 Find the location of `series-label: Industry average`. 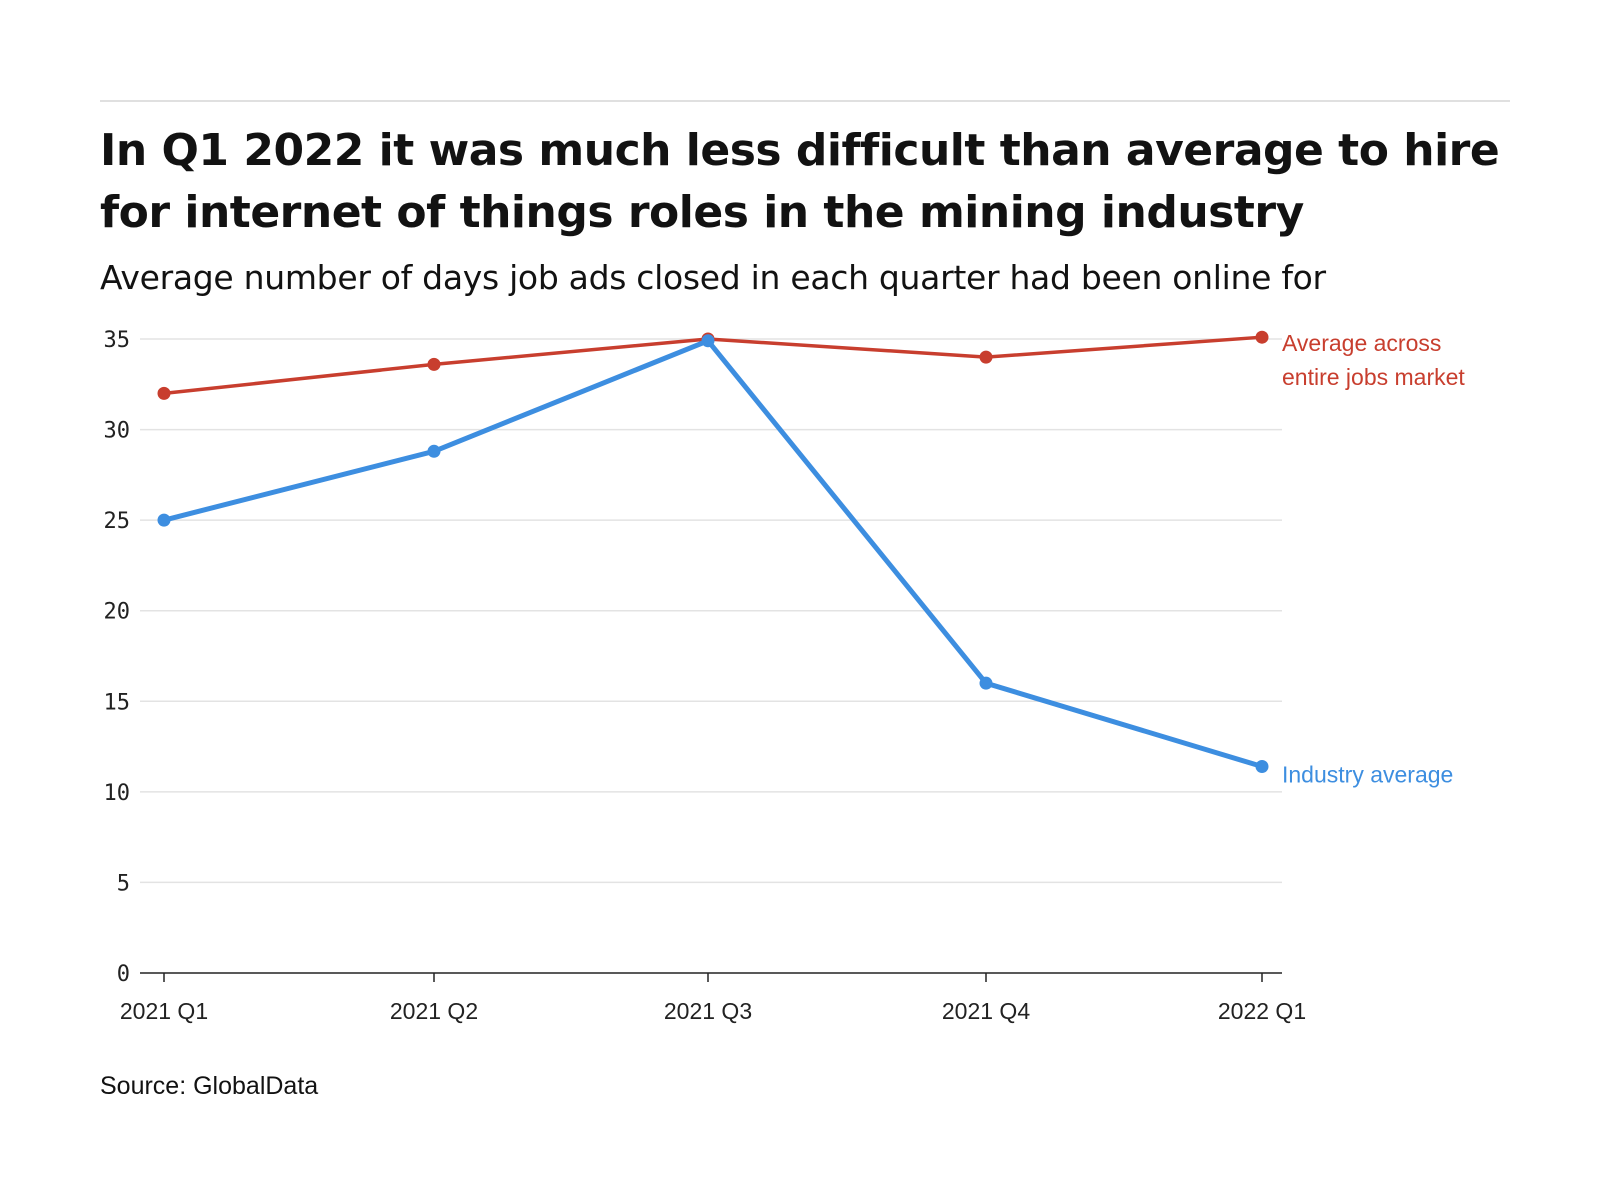

series-label: Industry average is located at coordinates (1367, 774).